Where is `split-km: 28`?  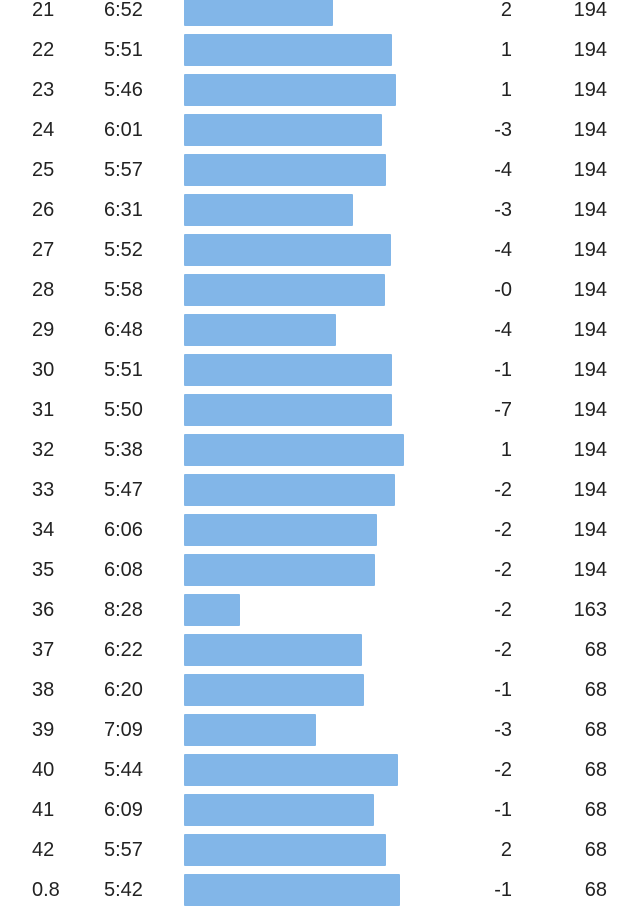
split-km: 28 is located at coordinates (43, 290).